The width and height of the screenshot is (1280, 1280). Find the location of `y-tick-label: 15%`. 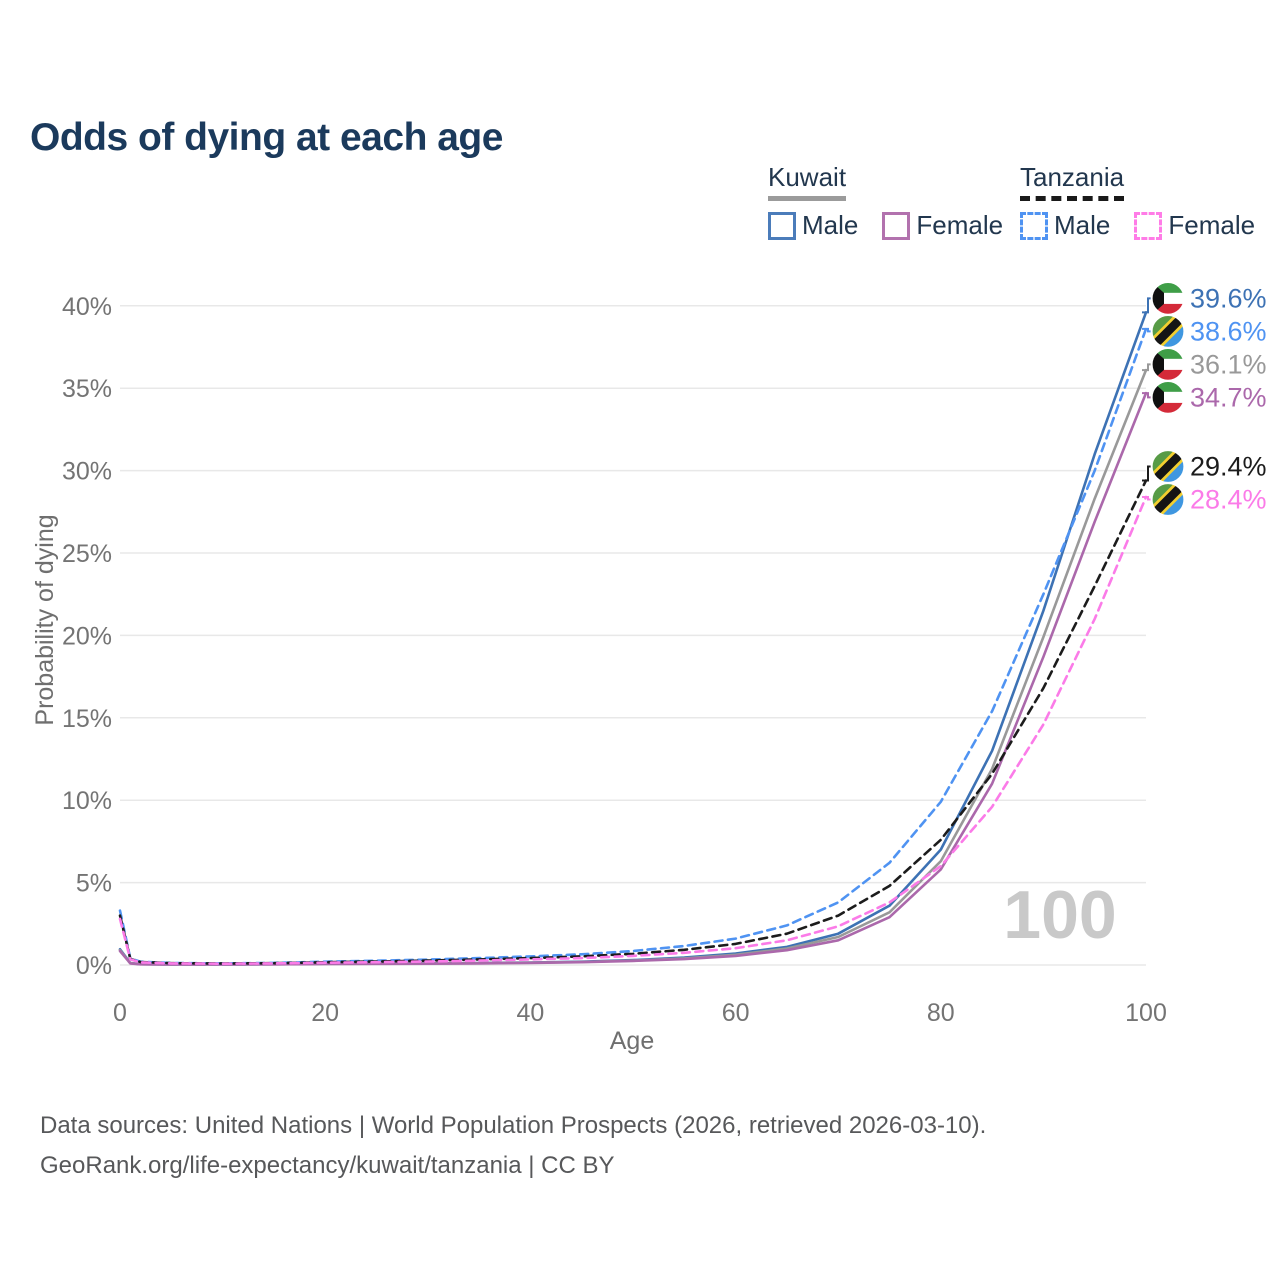

y-tick-label: 15% is located at coordinates (87, 719).